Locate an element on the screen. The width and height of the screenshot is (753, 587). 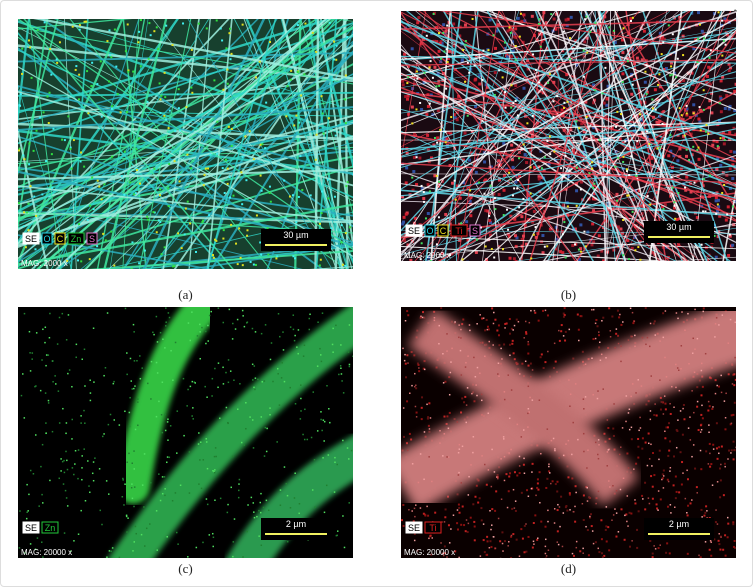
legend-label: S is located at coordinates (475, 231).